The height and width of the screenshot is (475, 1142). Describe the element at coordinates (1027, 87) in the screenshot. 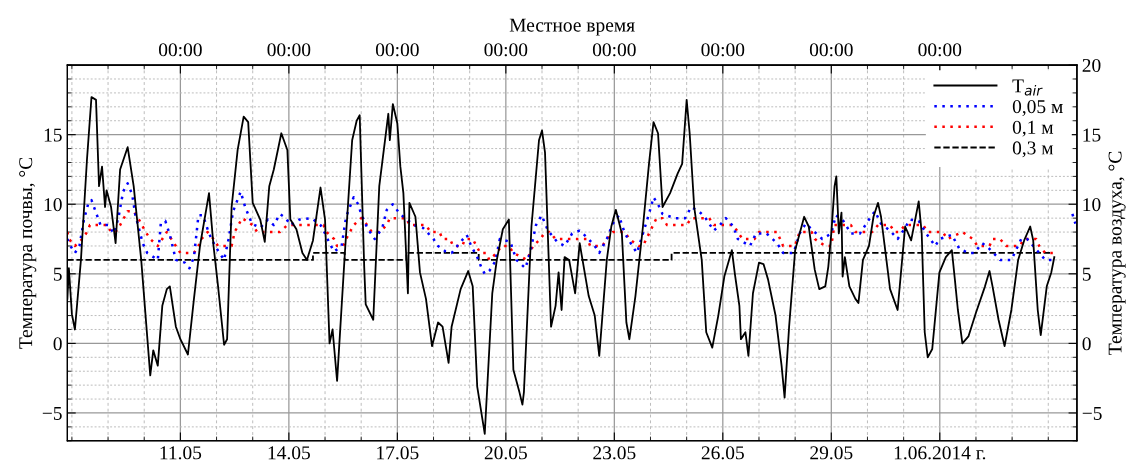

I see `legend-label: T$_{air}$` at that location.